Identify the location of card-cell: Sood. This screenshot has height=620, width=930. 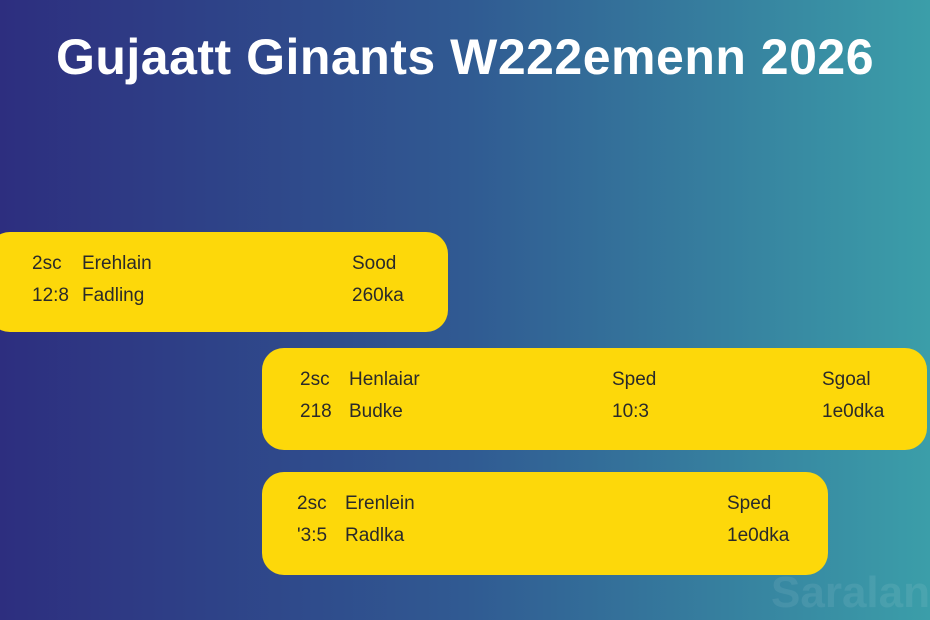
(374, 263).